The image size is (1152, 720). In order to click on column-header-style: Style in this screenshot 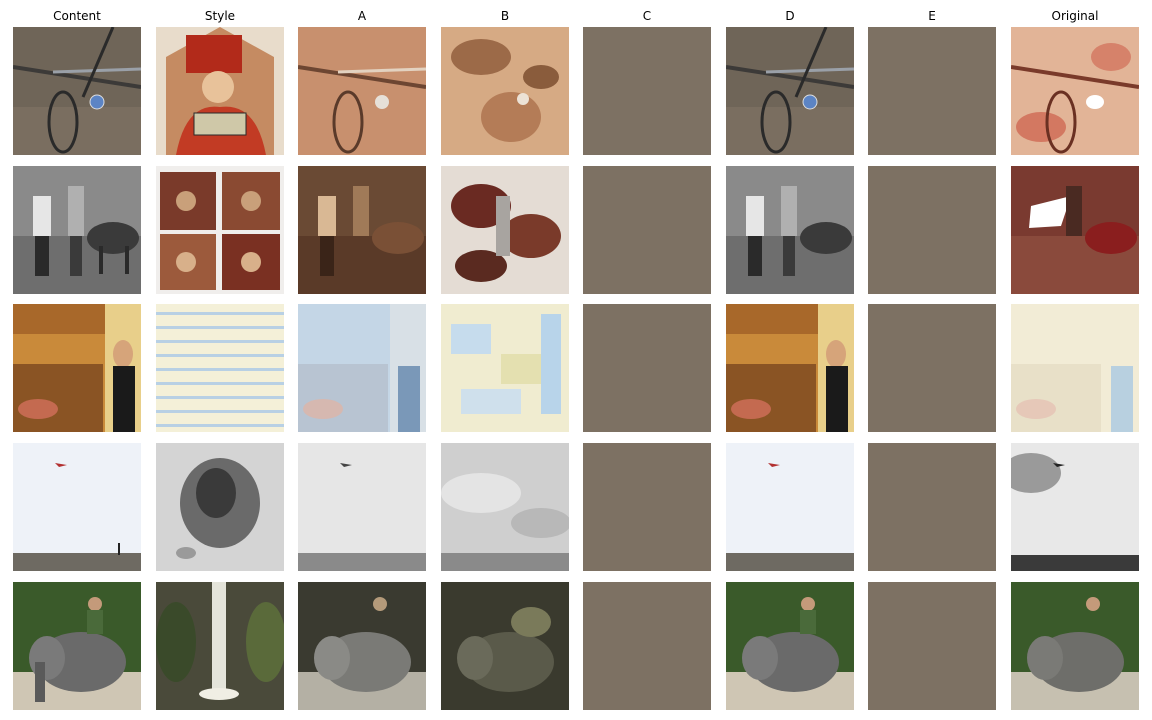, I will do `click(220, 16)`.